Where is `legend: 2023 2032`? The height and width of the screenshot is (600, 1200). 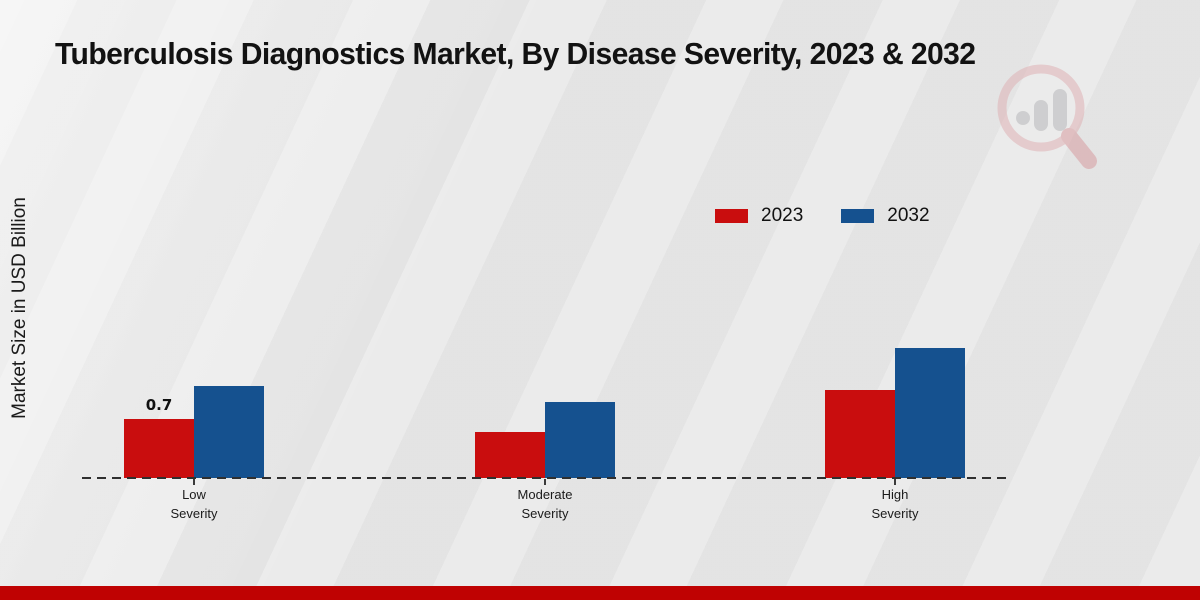 legend: 2023 2032 is located at coordinates (822, 216).